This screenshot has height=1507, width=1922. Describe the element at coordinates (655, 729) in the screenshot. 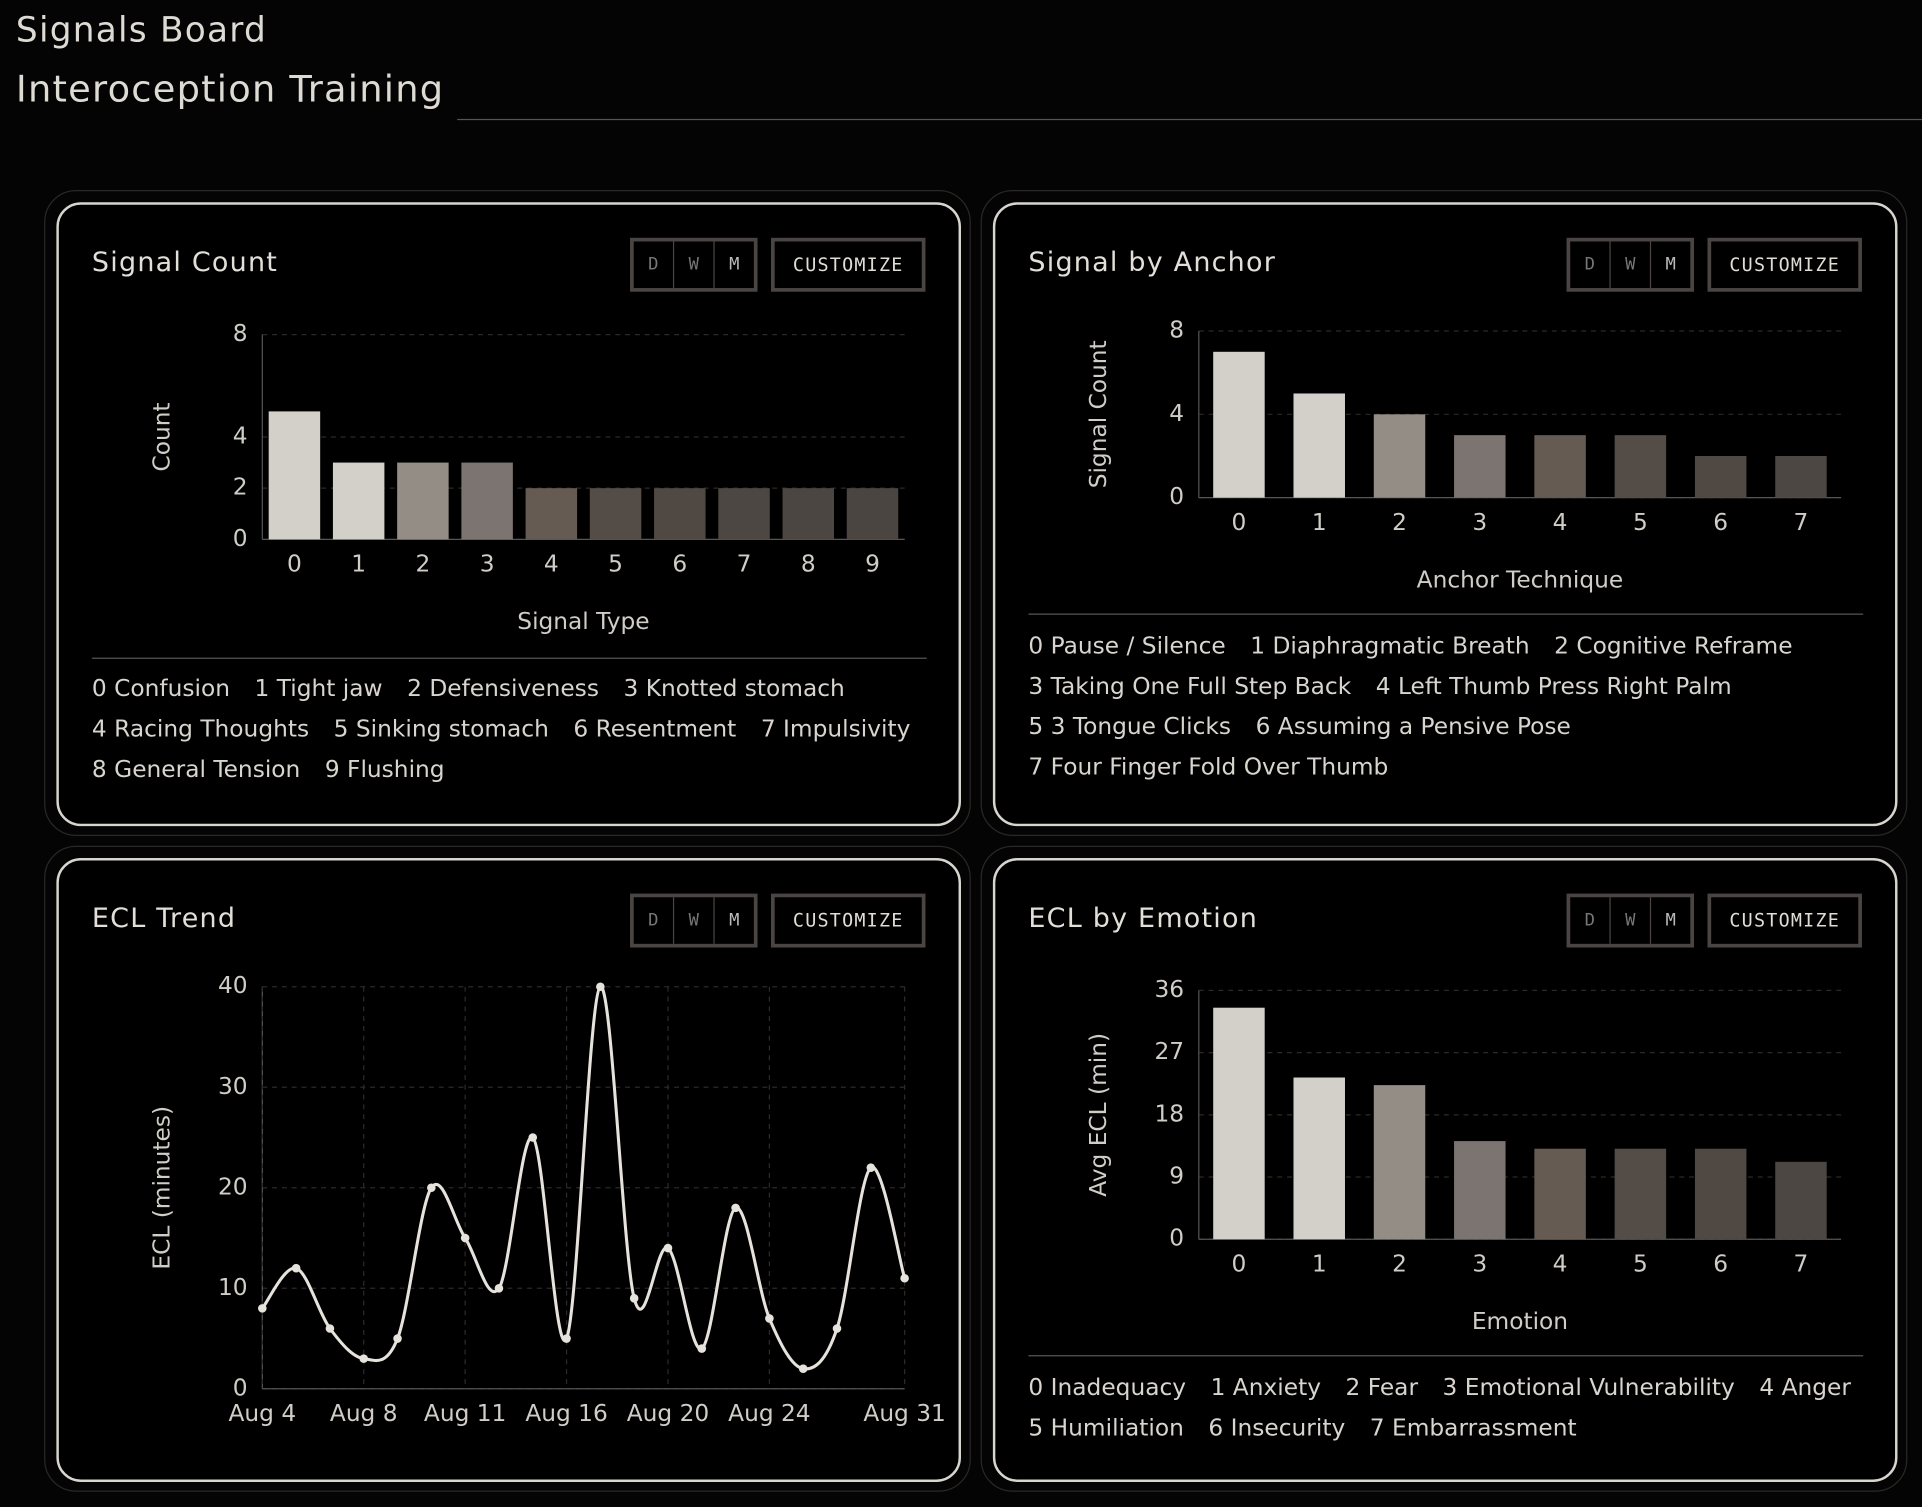

I see `key-item: 6 Resentment` at that location.